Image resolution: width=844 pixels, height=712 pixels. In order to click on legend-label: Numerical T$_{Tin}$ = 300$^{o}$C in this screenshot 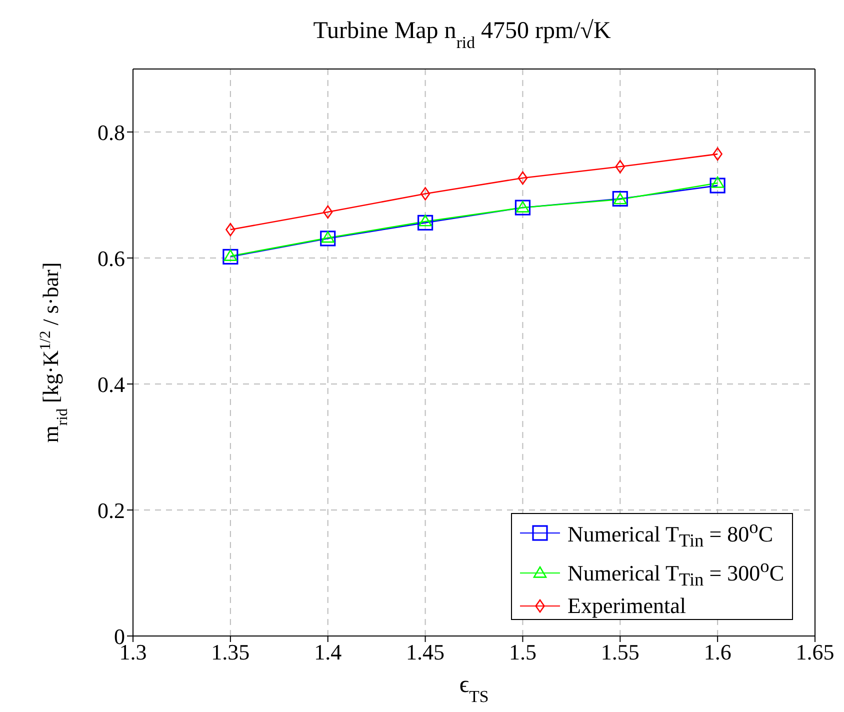, I will do `click(676, 573)`.